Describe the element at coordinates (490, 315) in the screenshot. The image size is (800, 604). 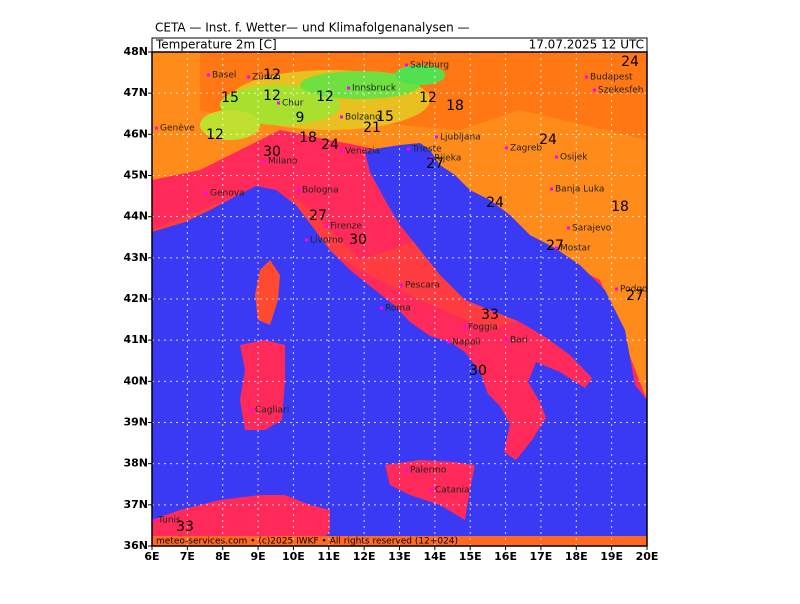
I see `contour-label: 33` at that location.